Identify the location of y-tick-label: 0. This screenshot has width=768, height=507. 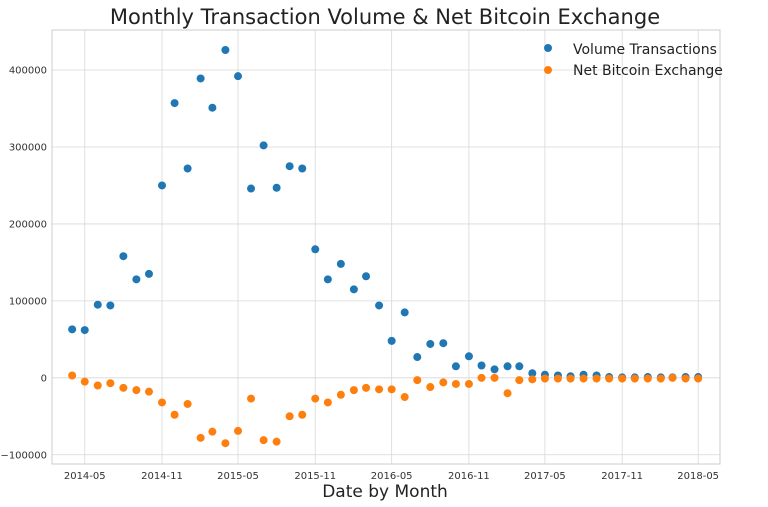
(44, 378).